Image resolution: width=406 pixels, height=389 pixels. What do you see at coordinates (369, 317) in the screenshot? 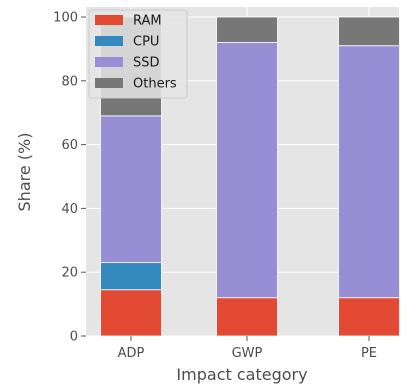
I see `bar-ram-pe` at bounding box center [369, 317].